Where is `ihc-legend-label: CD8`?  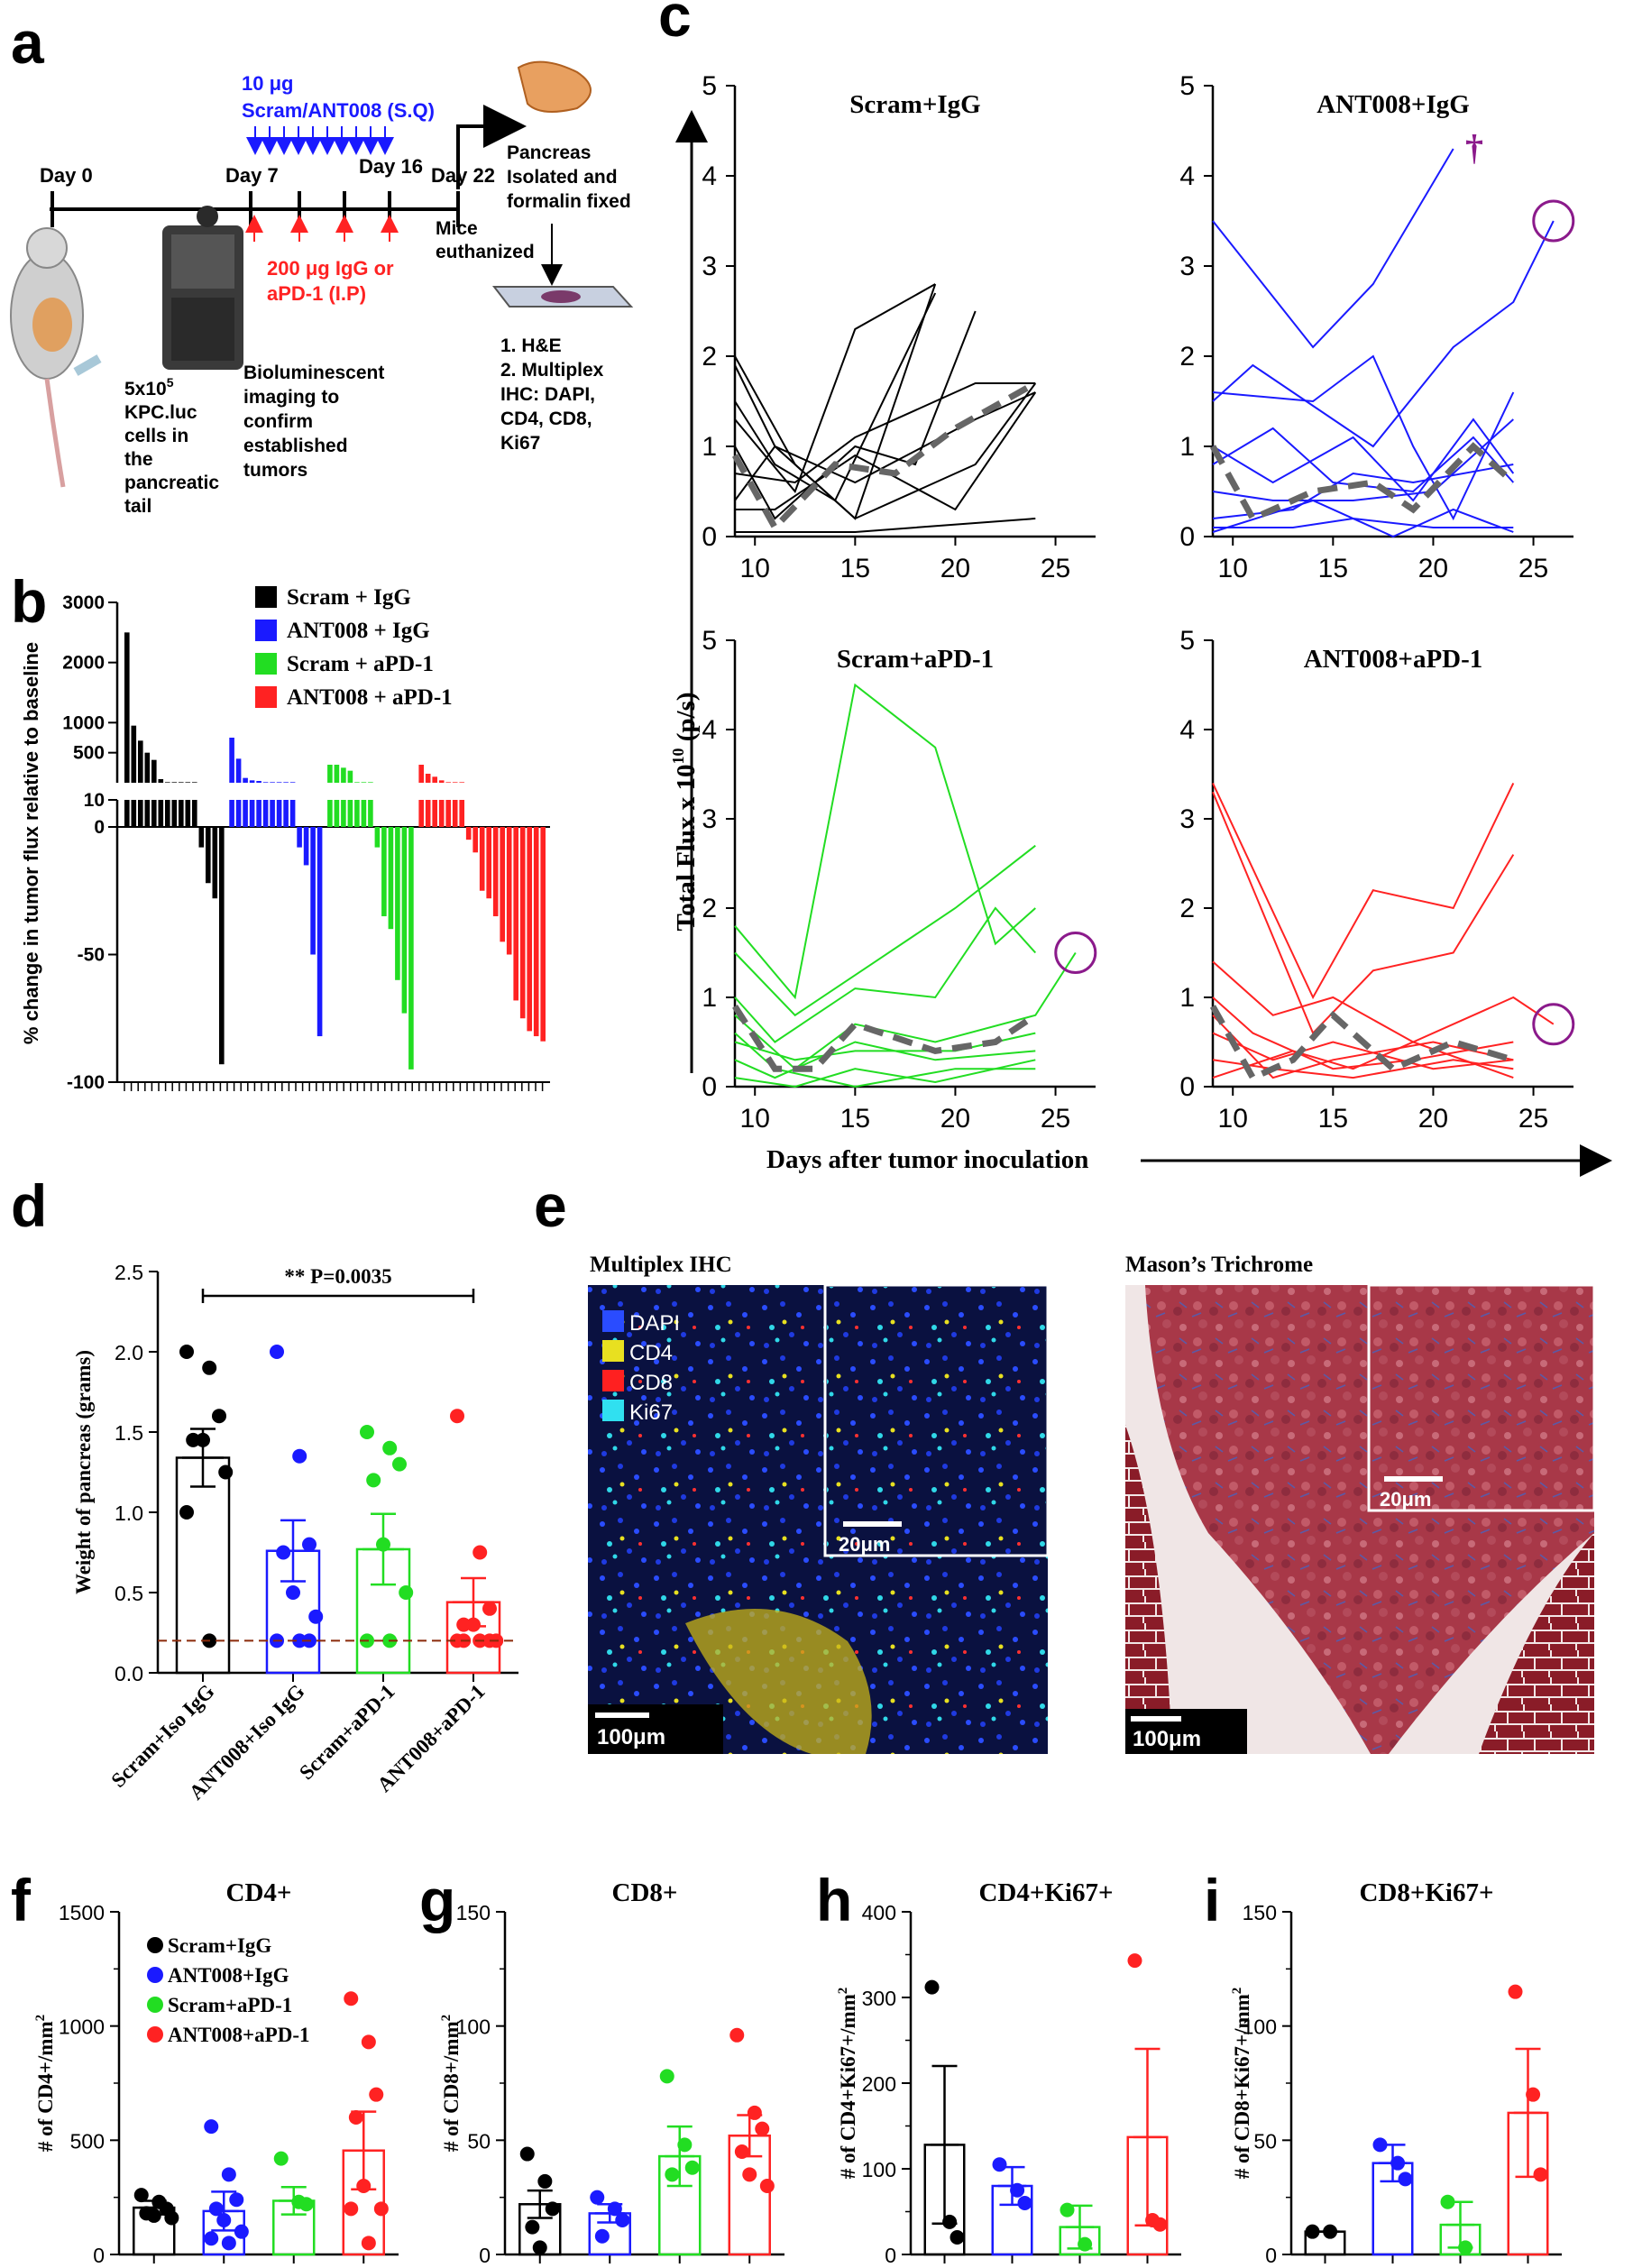
ihc-legend-label: CD8 is located at coordinates (651, 1383).